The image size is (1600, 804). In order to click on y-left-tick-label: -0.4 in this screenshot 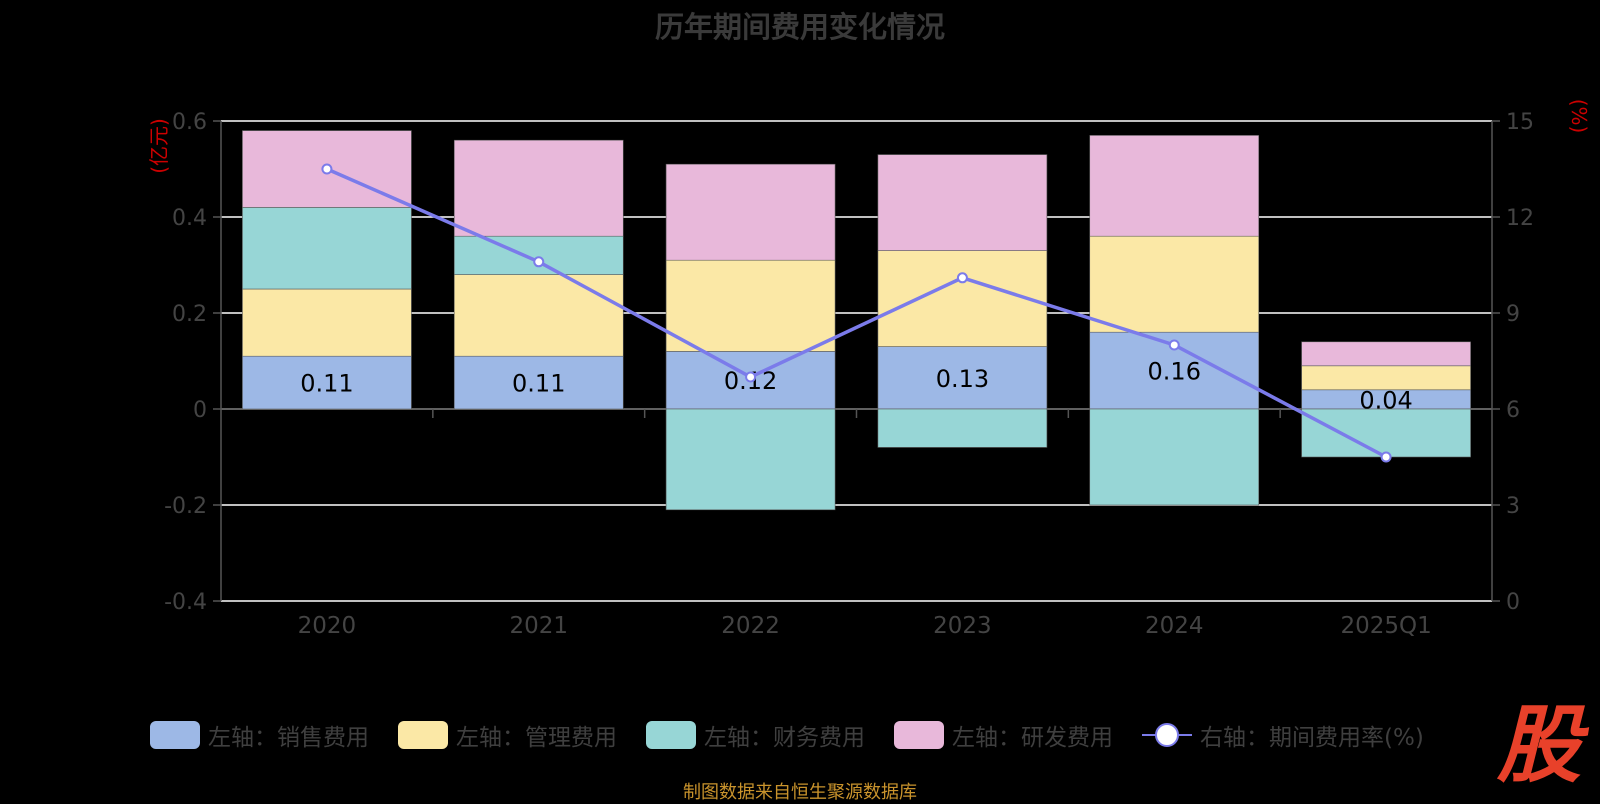, I will do `click(185, 602)`.